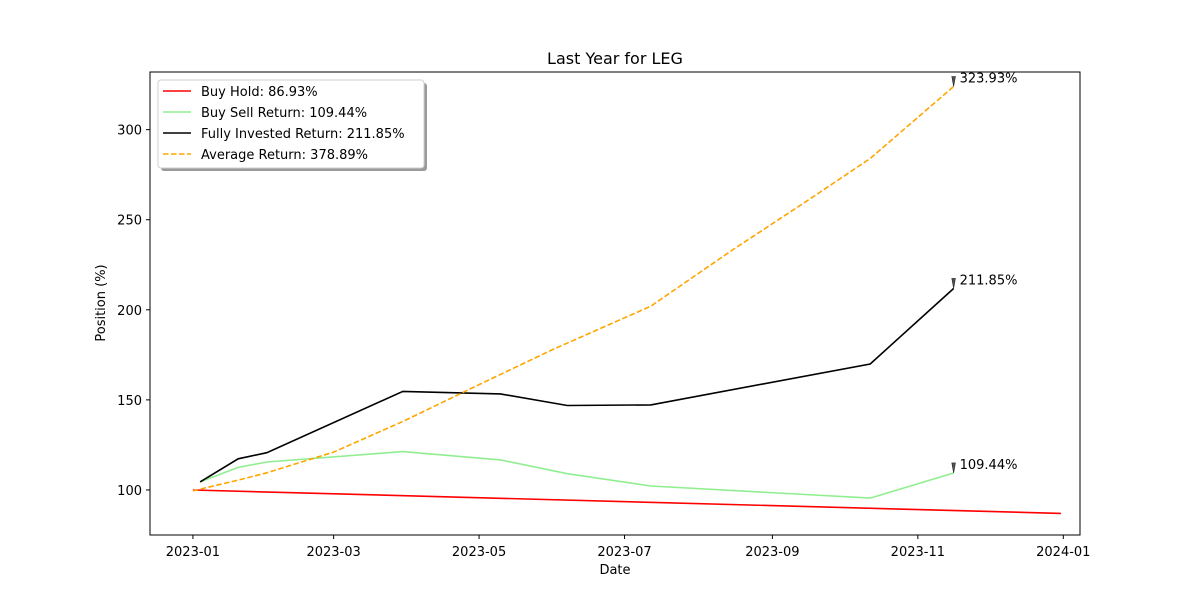  I want to click on x-tick-label: 2024-01, so click(1063, 552).